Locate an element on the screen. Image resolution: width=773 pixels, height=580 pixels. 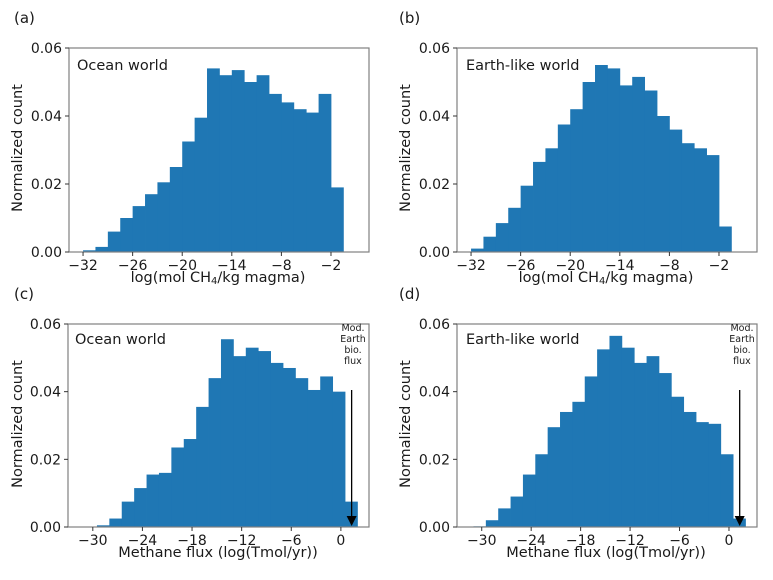
annotation-arrow-head-icon is located at coordinates (351, 521).